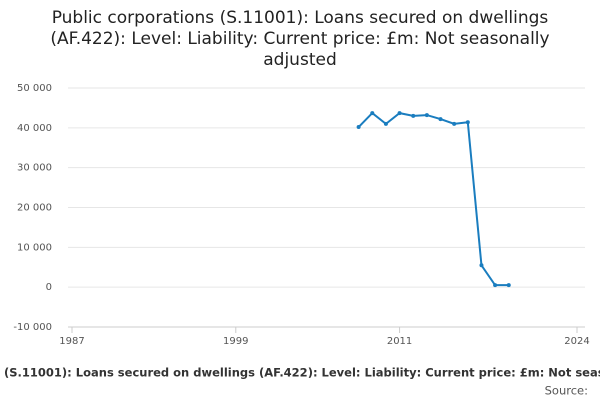 The width and height of the screenshot is (600, 400). I want to click on line-series, so click(433, 199).